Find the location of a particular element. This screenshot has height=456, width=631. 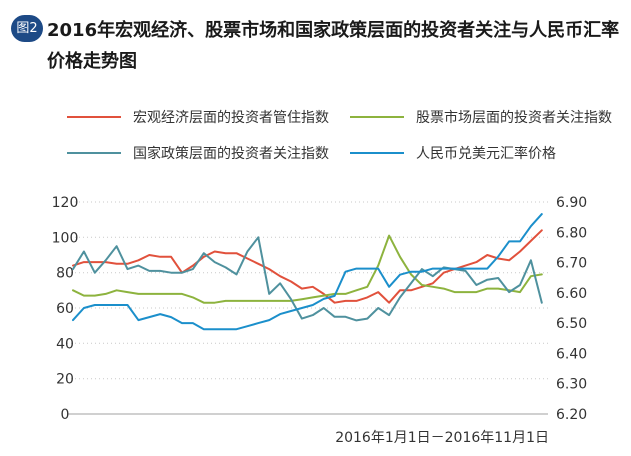

y-right-tick-label: 6.50 is located at coordinates (571, 324).